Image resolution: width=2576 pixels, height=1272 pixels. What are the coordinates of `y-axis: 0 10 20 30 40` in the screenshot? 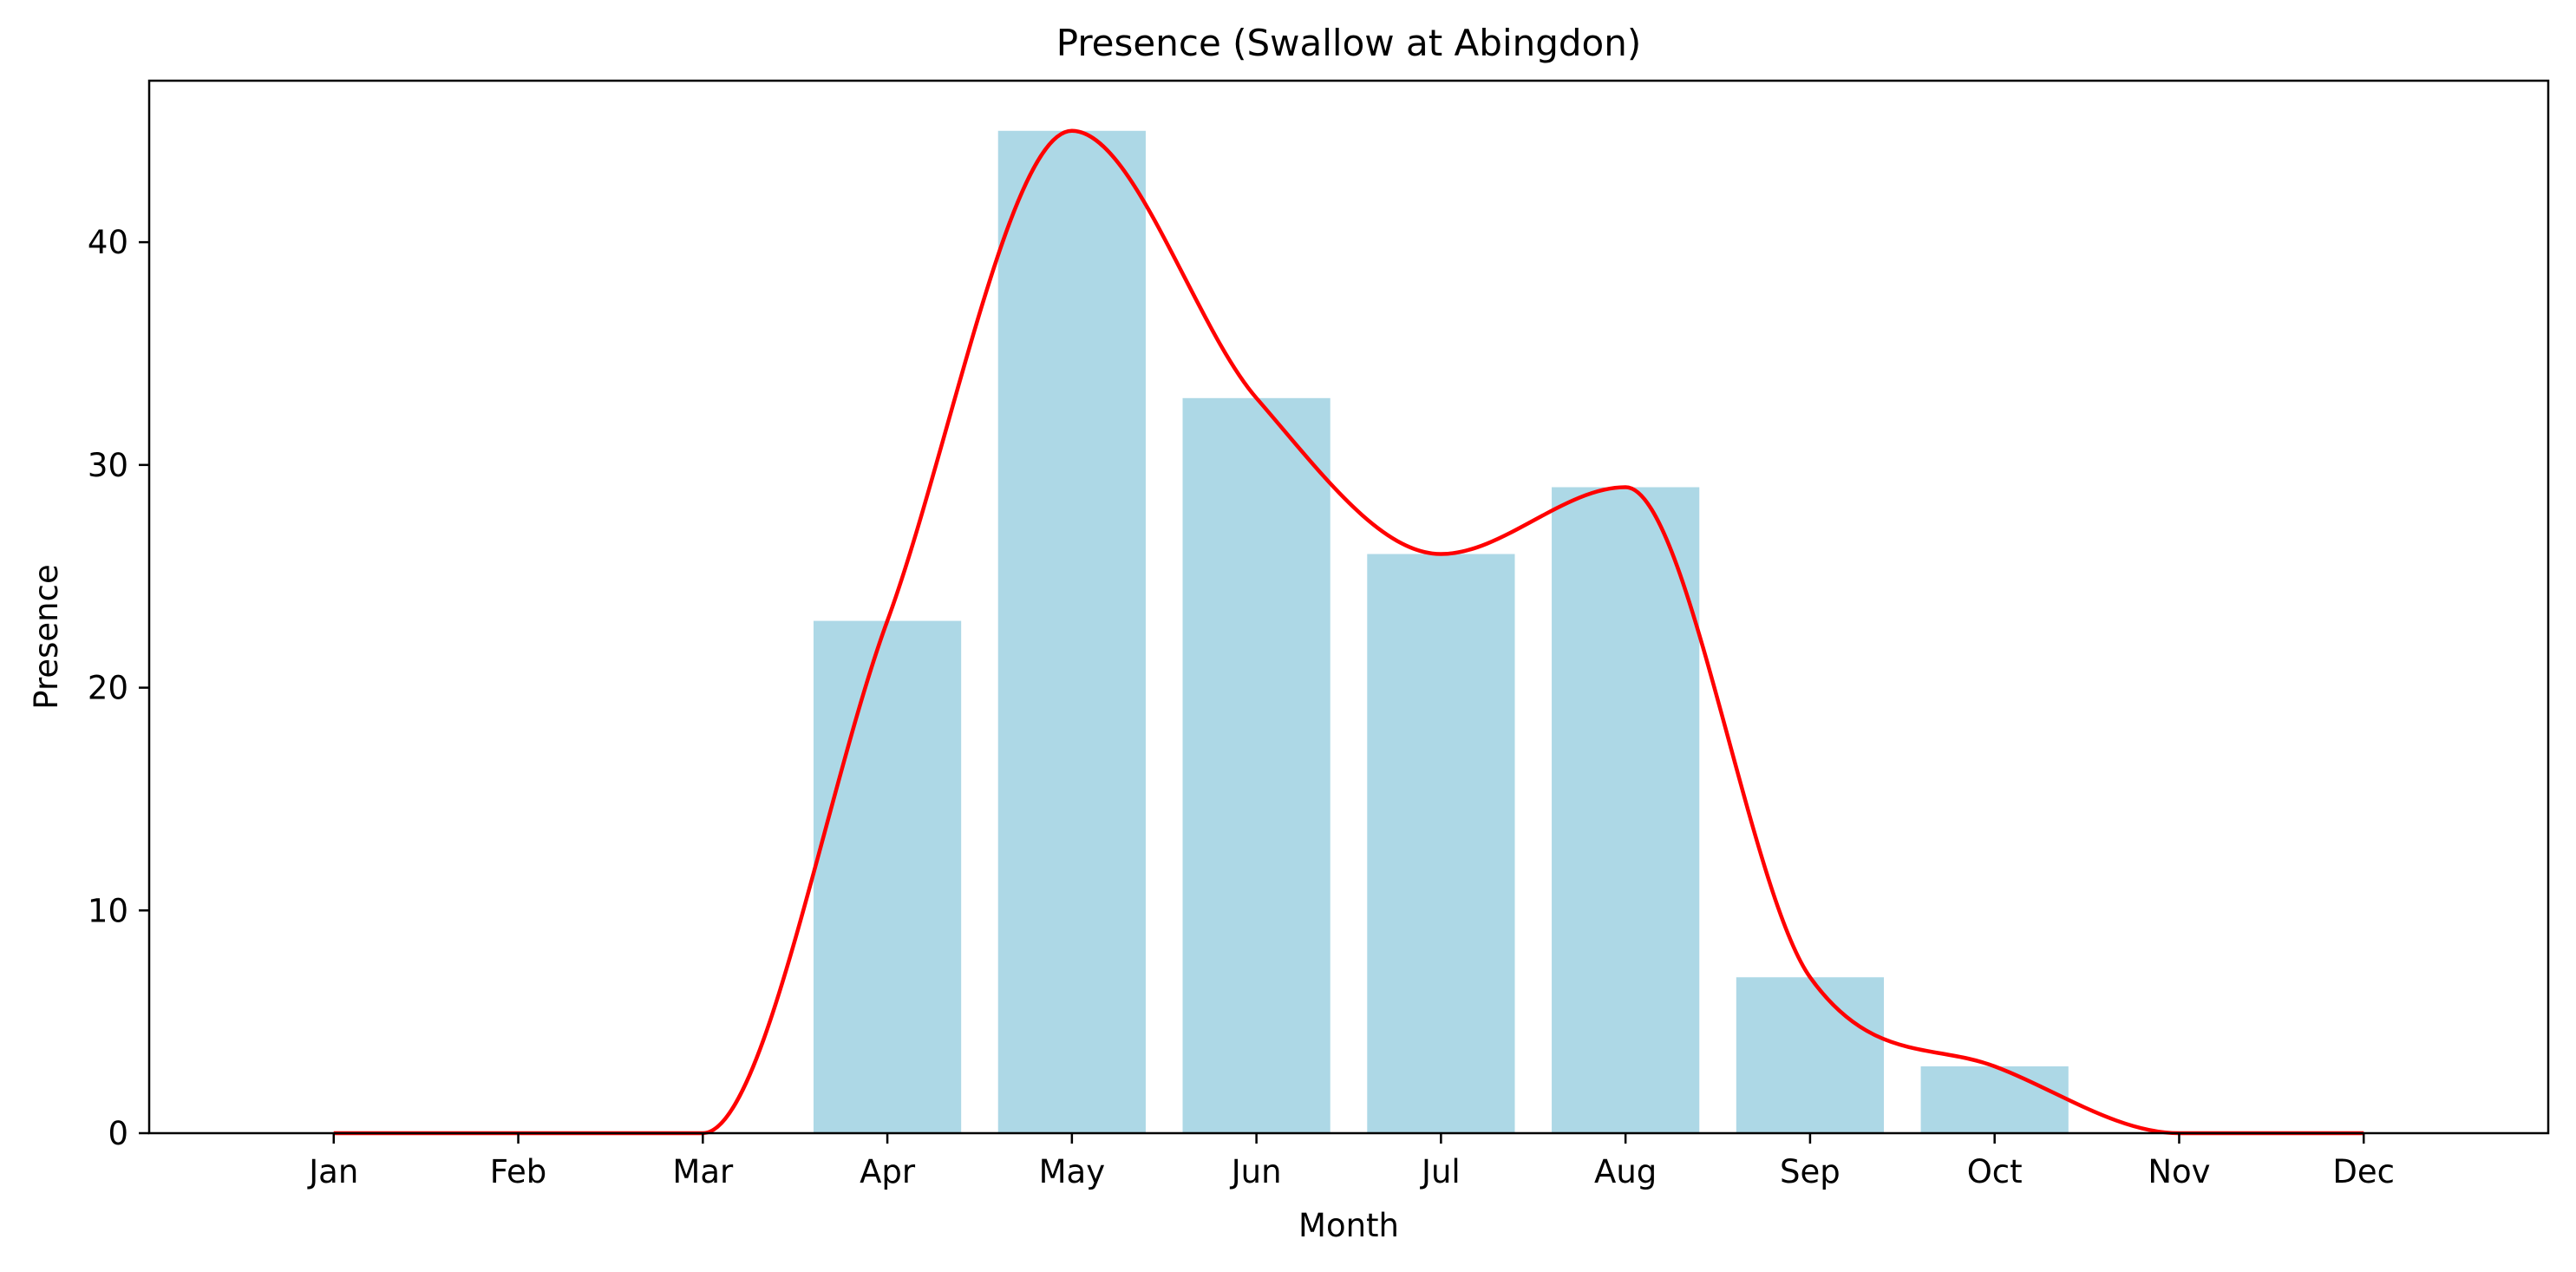 It's located at (118, 688).